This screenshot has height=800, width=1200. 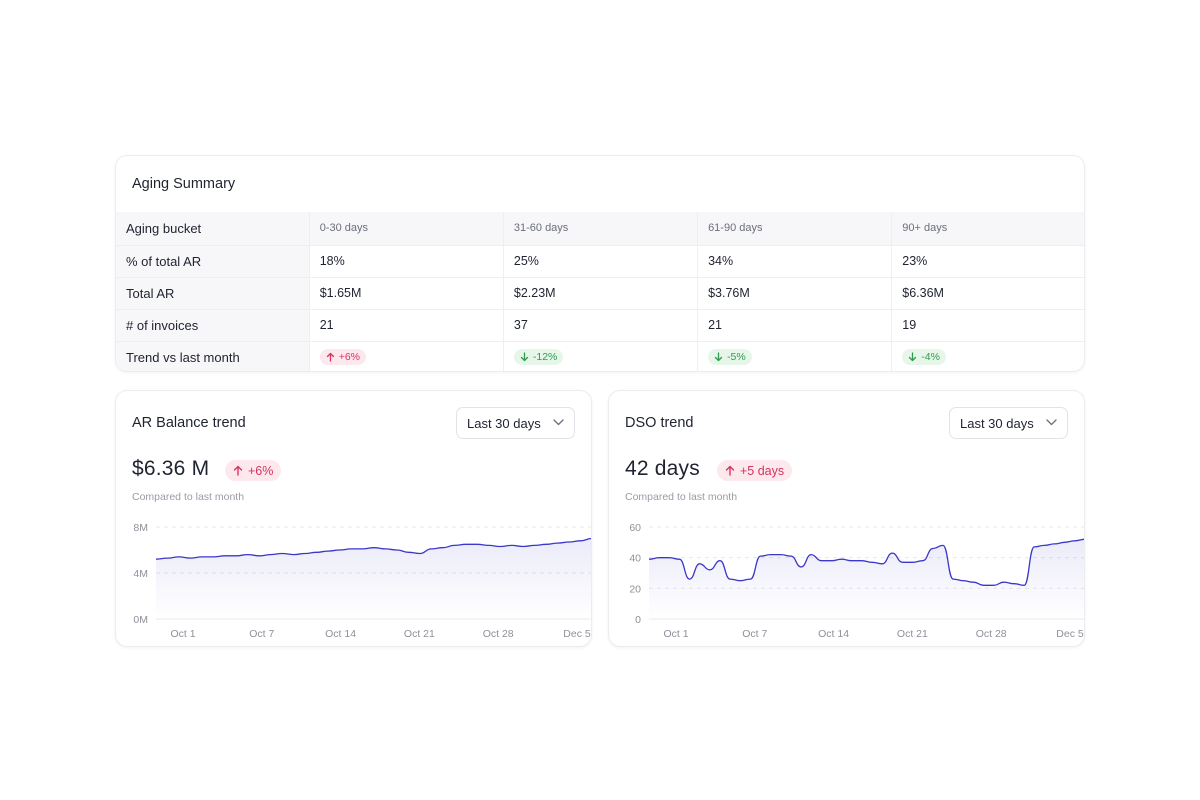 I want to click on total-cell: $3.76M, so click(x=794, y=292).